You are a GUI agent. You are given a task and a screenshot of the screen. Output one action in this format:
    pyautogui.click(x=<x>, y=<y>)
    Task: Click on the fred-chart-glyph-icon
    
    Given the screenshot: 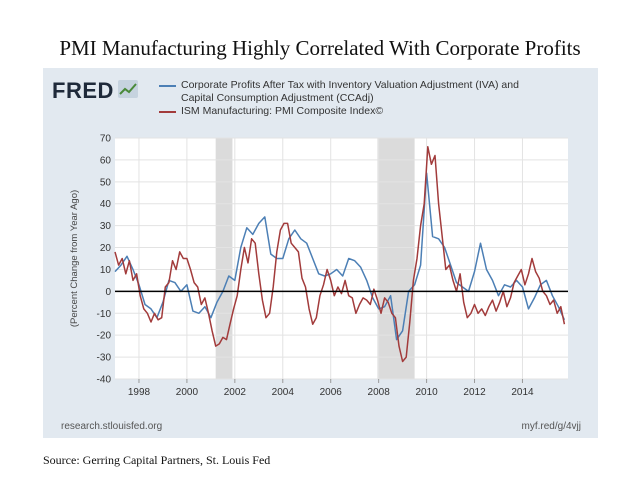 What is the action you would take?
    pyautogui.click(x=128, y=89)
    